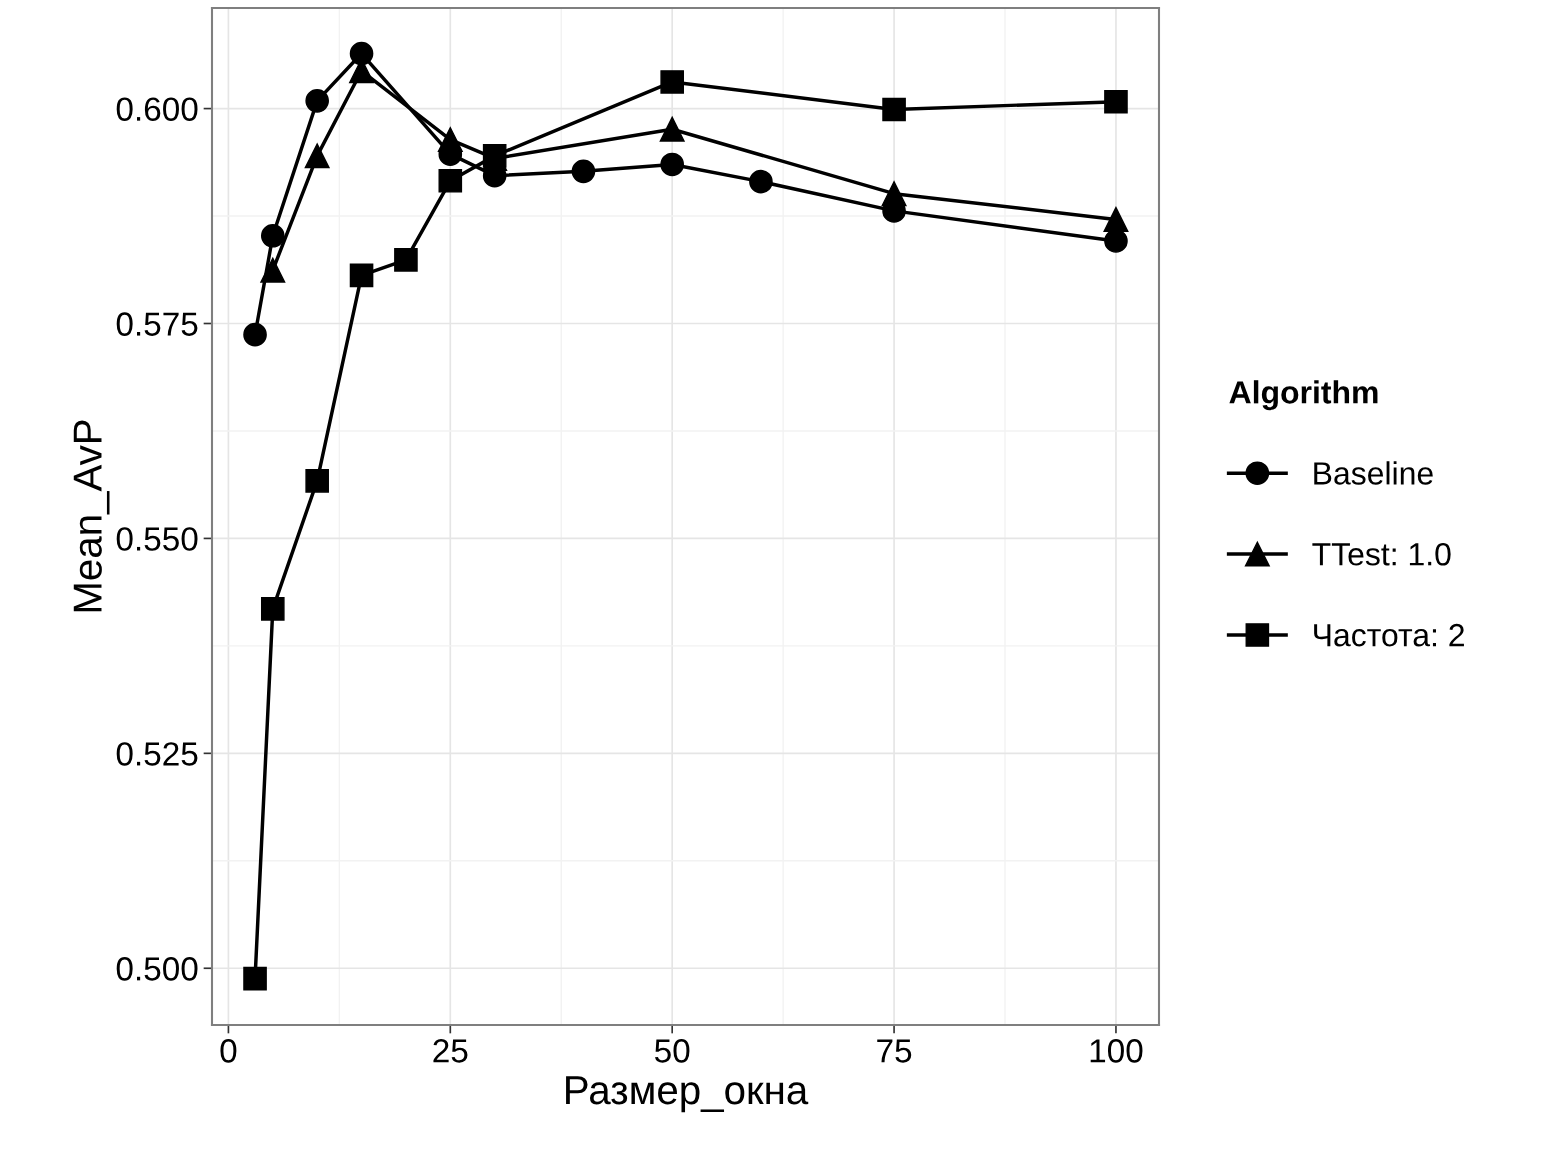 The height and width of the screenshot is (1153, 1549). I want to click on x-axis-title: Размер_окна, so click(687, 1094).